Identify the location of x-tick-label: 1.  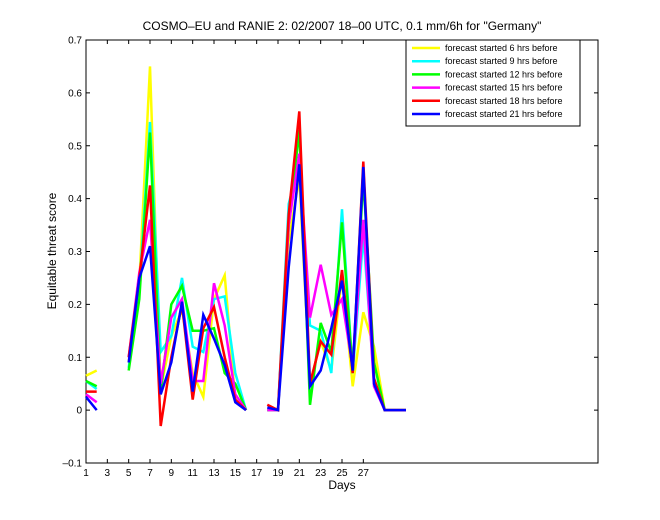
(86, 473).